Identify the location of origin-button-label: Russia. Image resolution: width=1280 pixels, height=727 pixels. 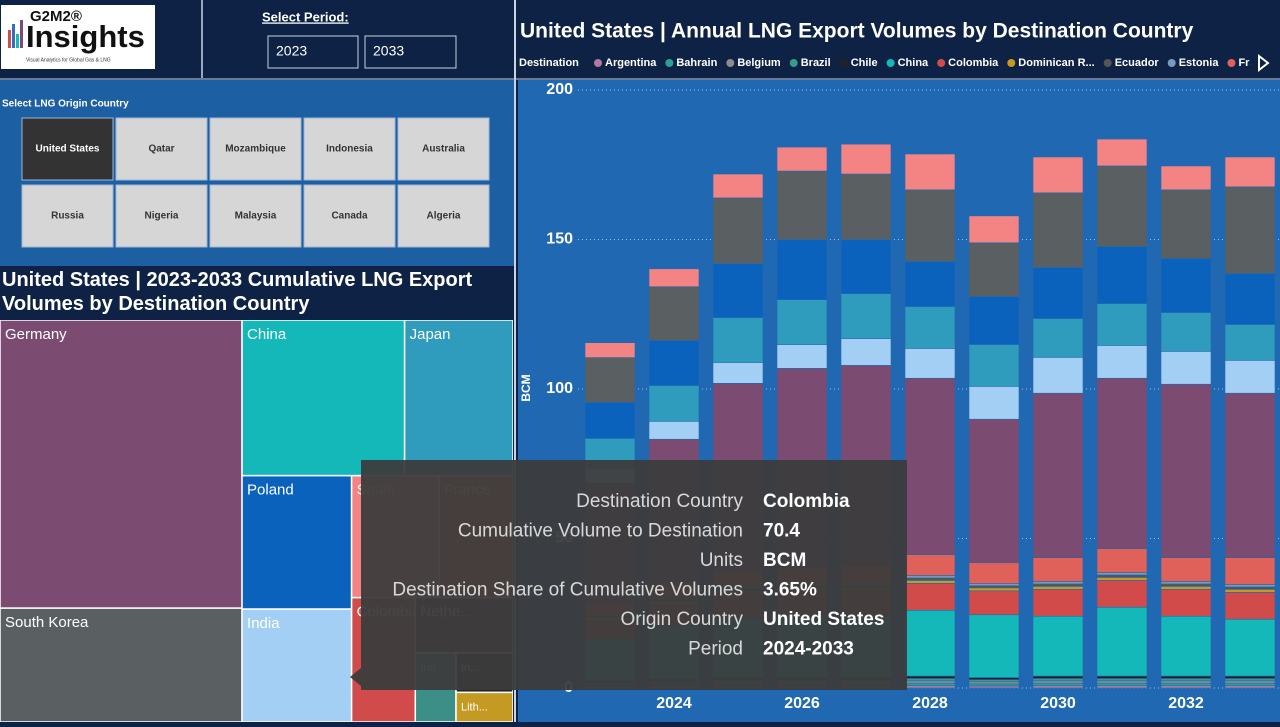
(67, 216).